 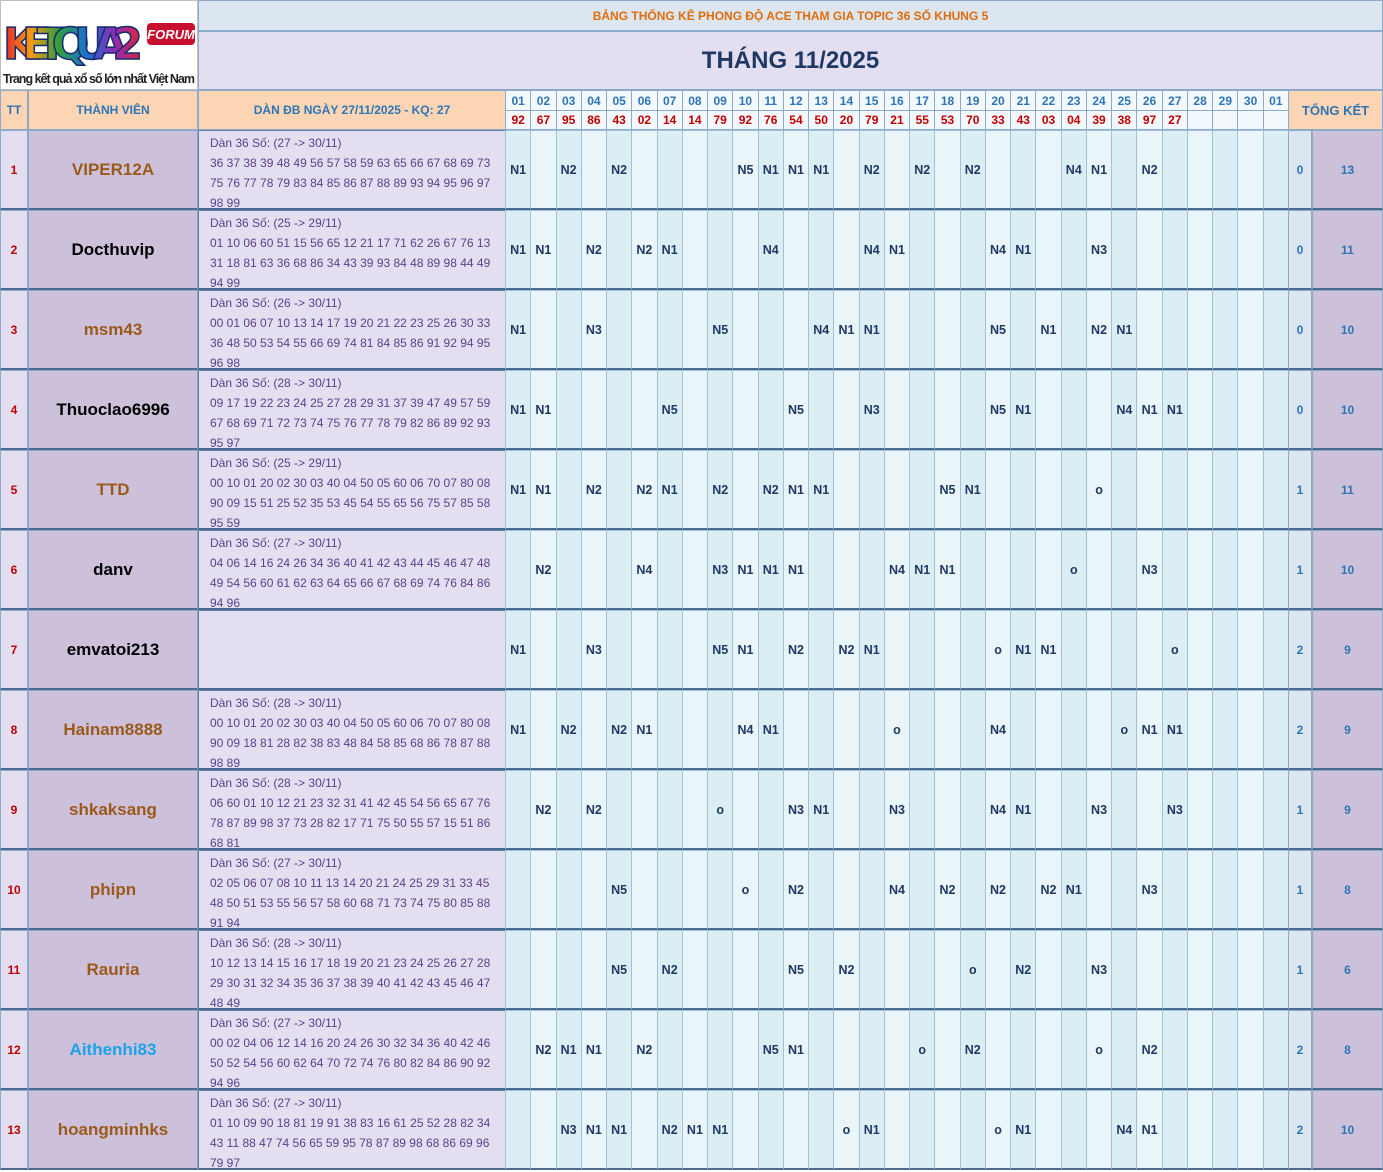 I want to click on day-label: 25, so click(x=1124, y=100).